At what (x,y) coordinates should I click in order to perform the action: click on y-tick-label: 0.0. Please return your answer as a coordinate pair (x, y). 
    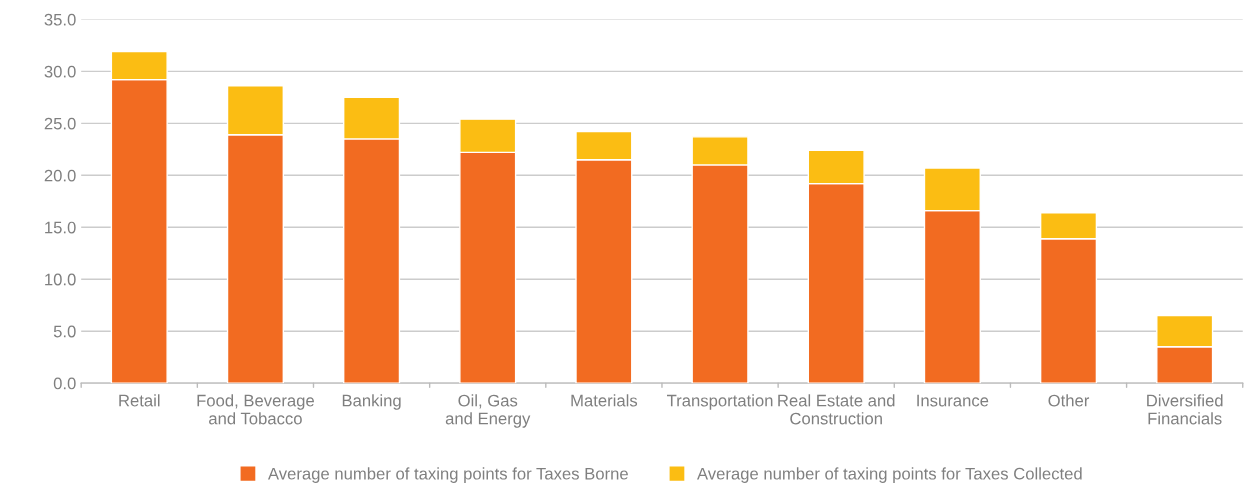
    Looking at the image, I should click on (64, 383).